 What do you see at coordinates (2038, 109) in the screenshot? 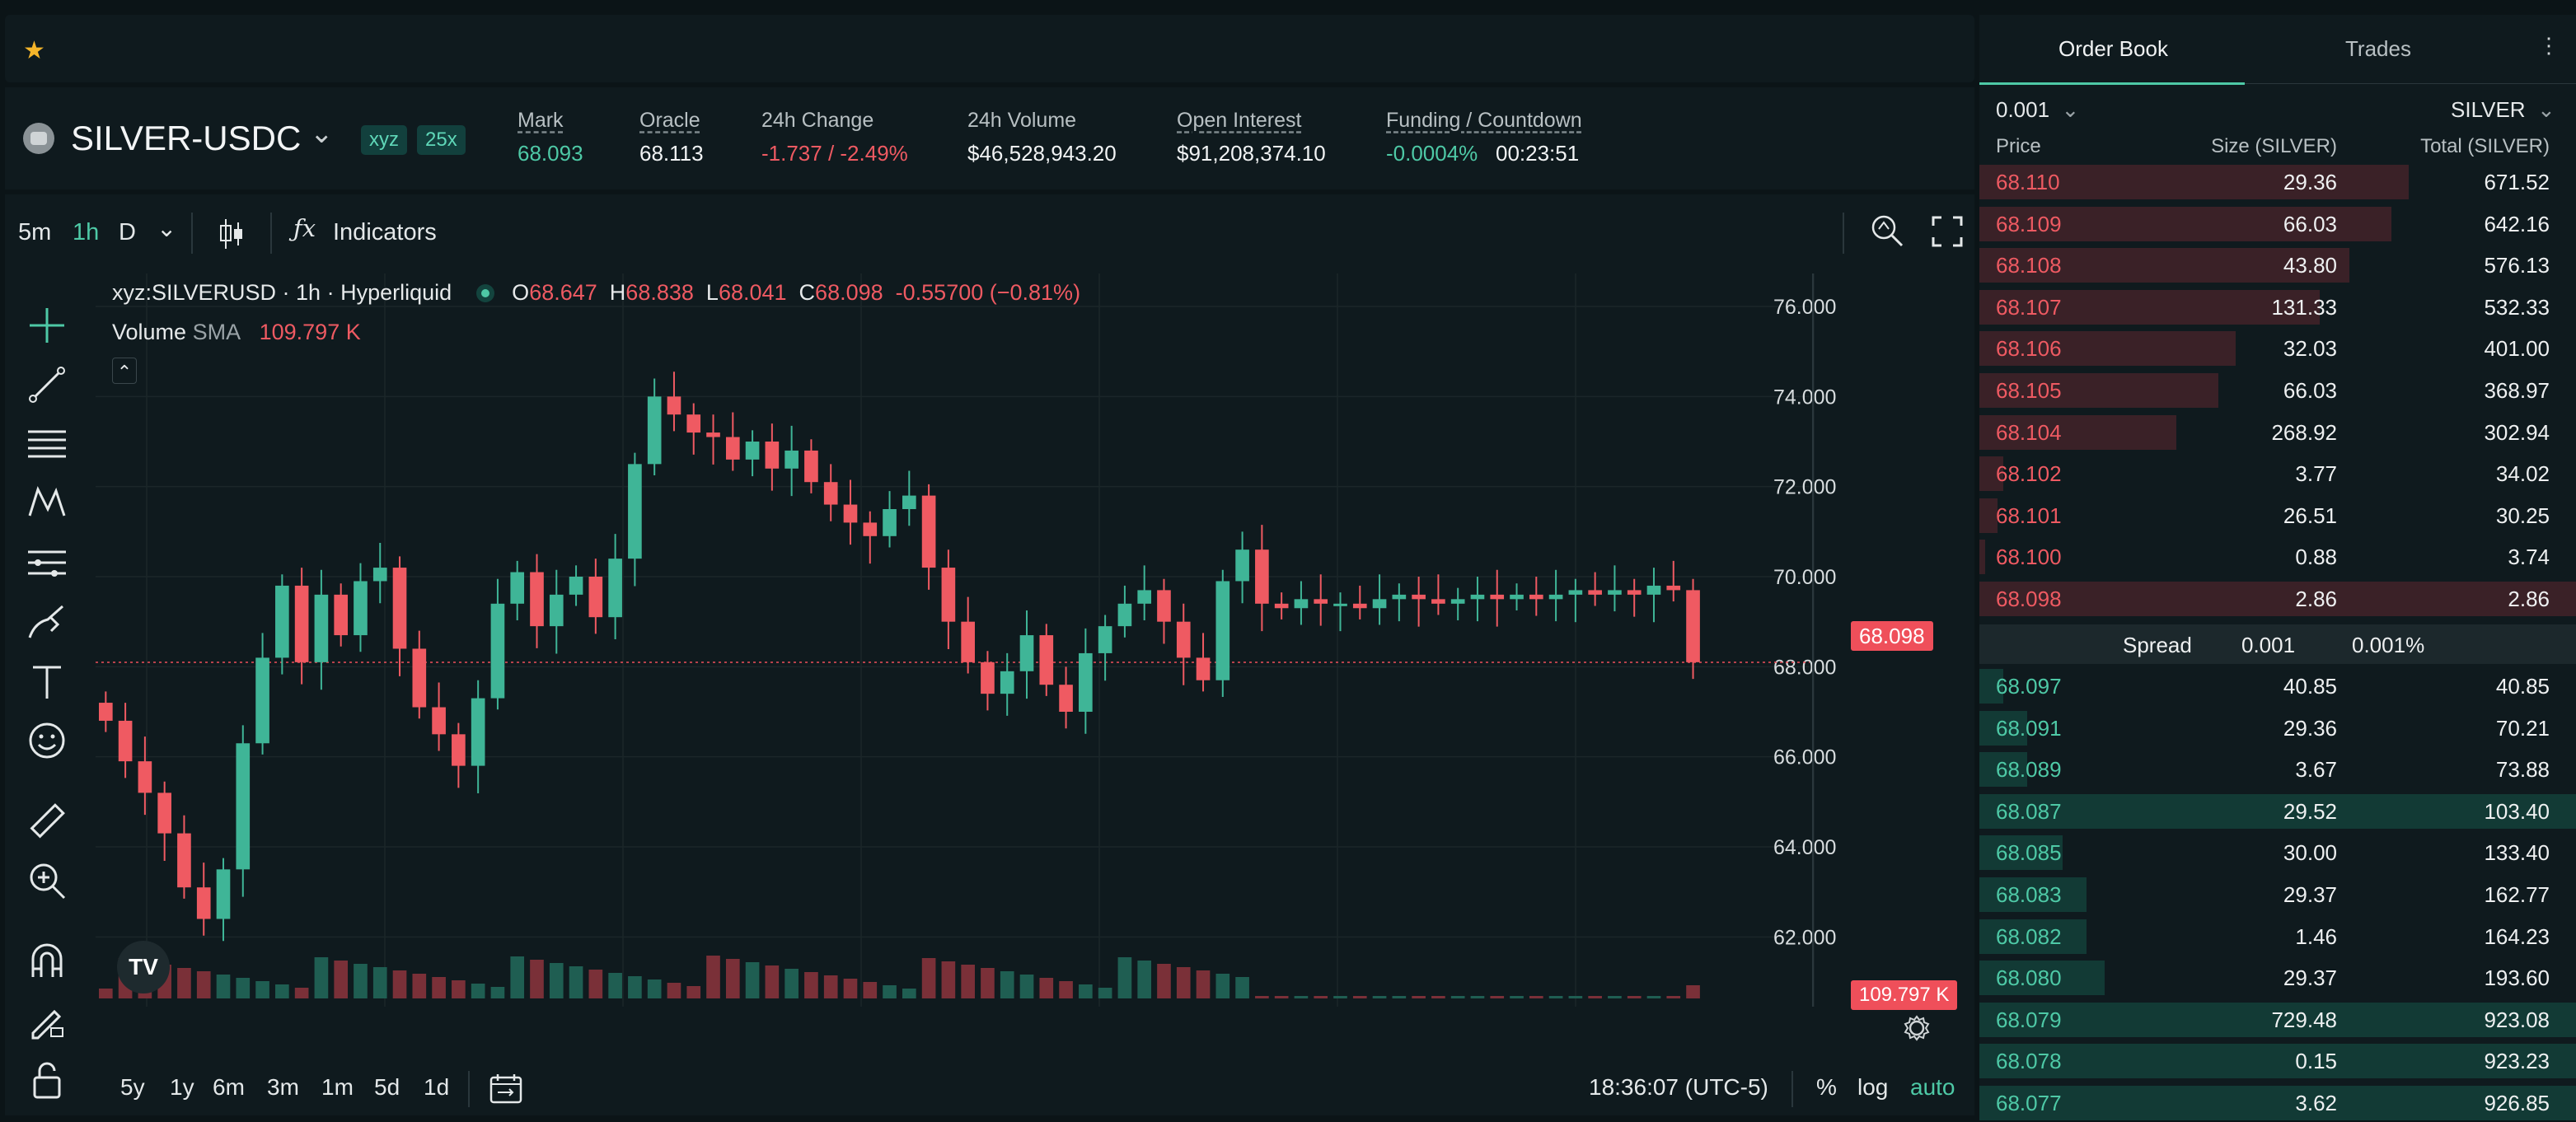
I see `tick-size-select: 0.001 ⌄` at bounding box center [2038, 109].